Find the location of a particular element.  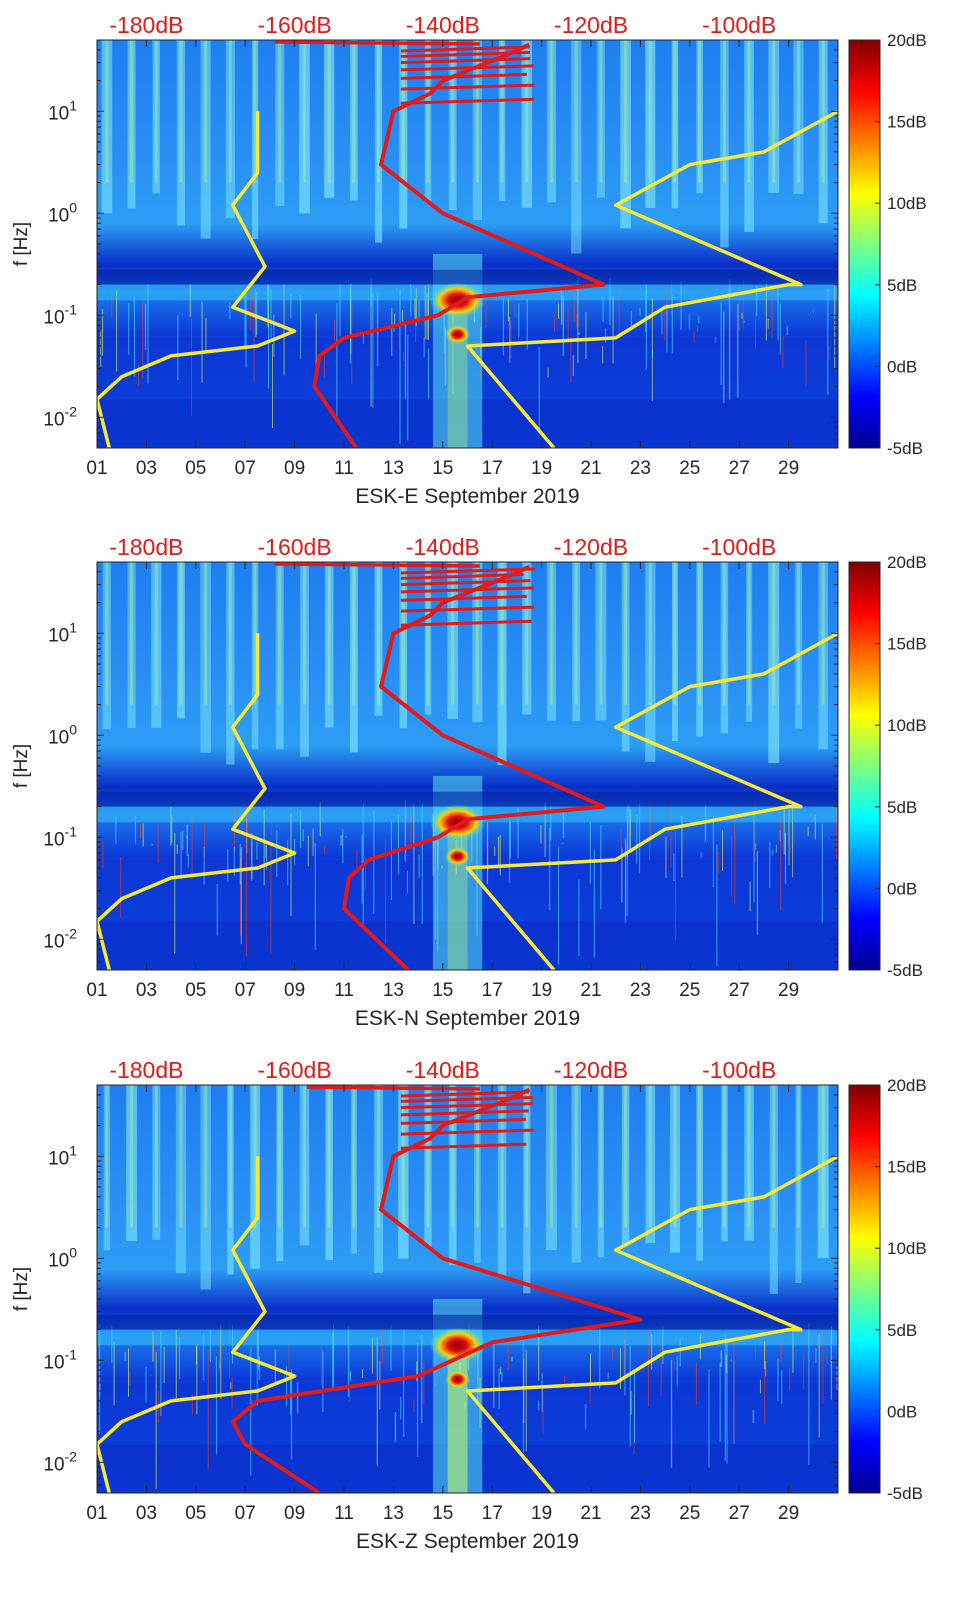

x-axis-label: ESK-N September 2019 is located at coordinates (467, 1018).